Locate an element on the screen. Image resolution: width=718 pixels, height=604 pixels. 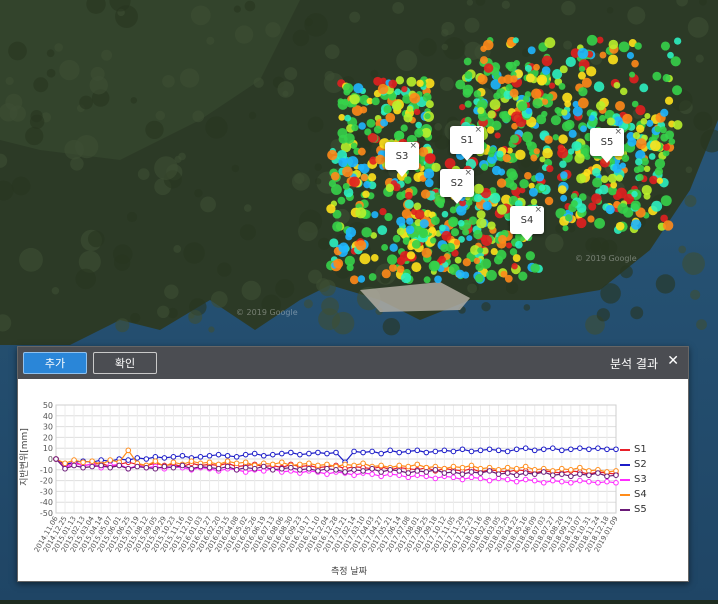
marker-s3: S3 × is located at coordinates (402, 159).